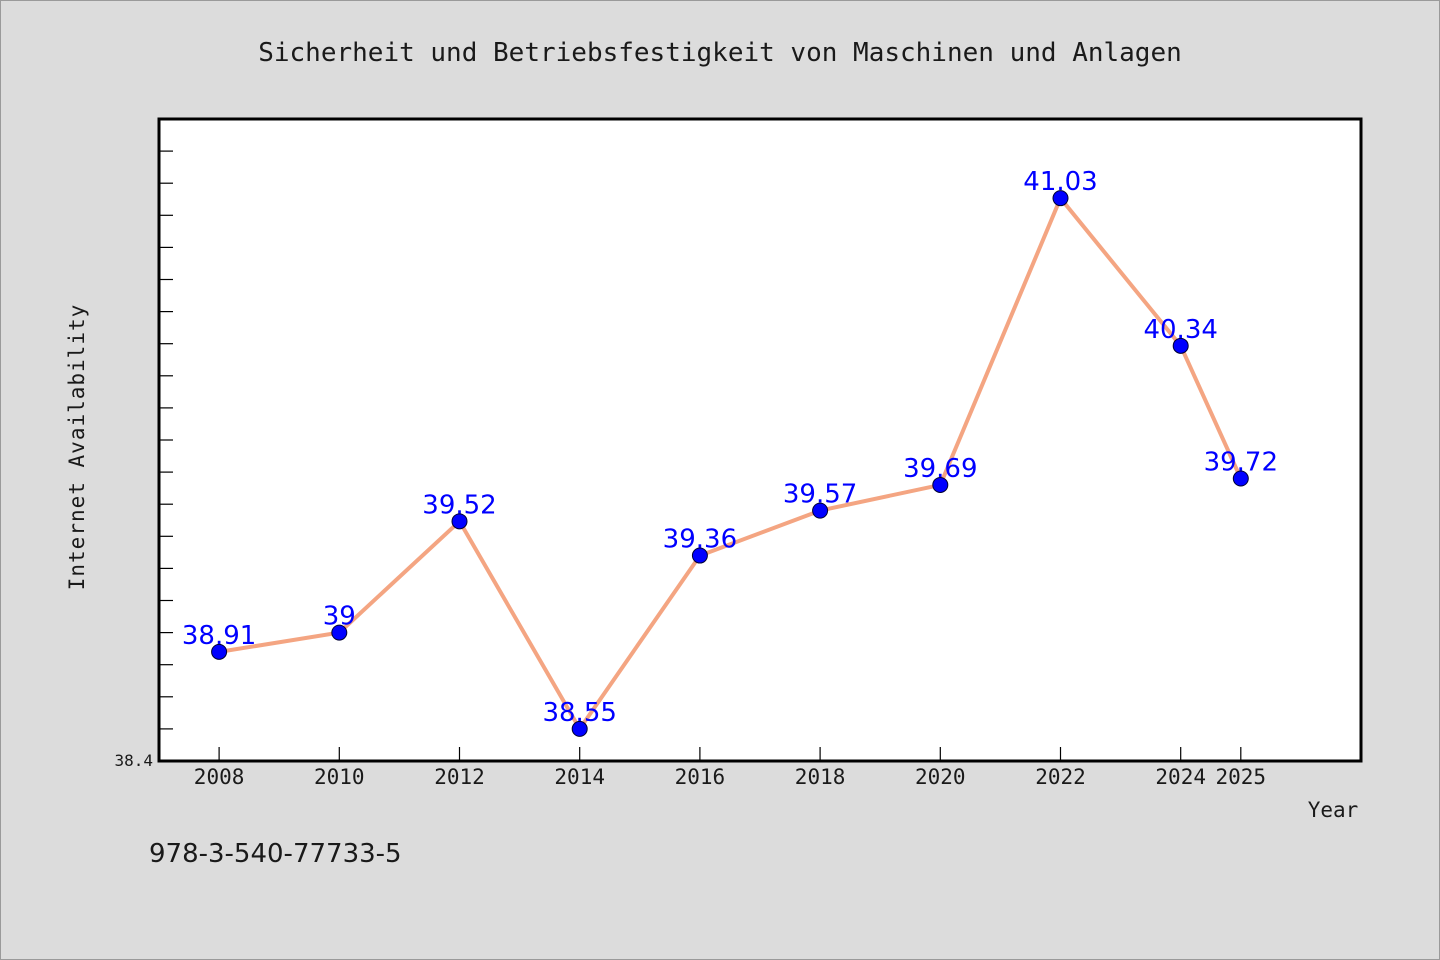  What do you see at coordinates (579, 777) in the screenshot?
I see `x-tick-label: 2014` at bounding box center [579, 777].